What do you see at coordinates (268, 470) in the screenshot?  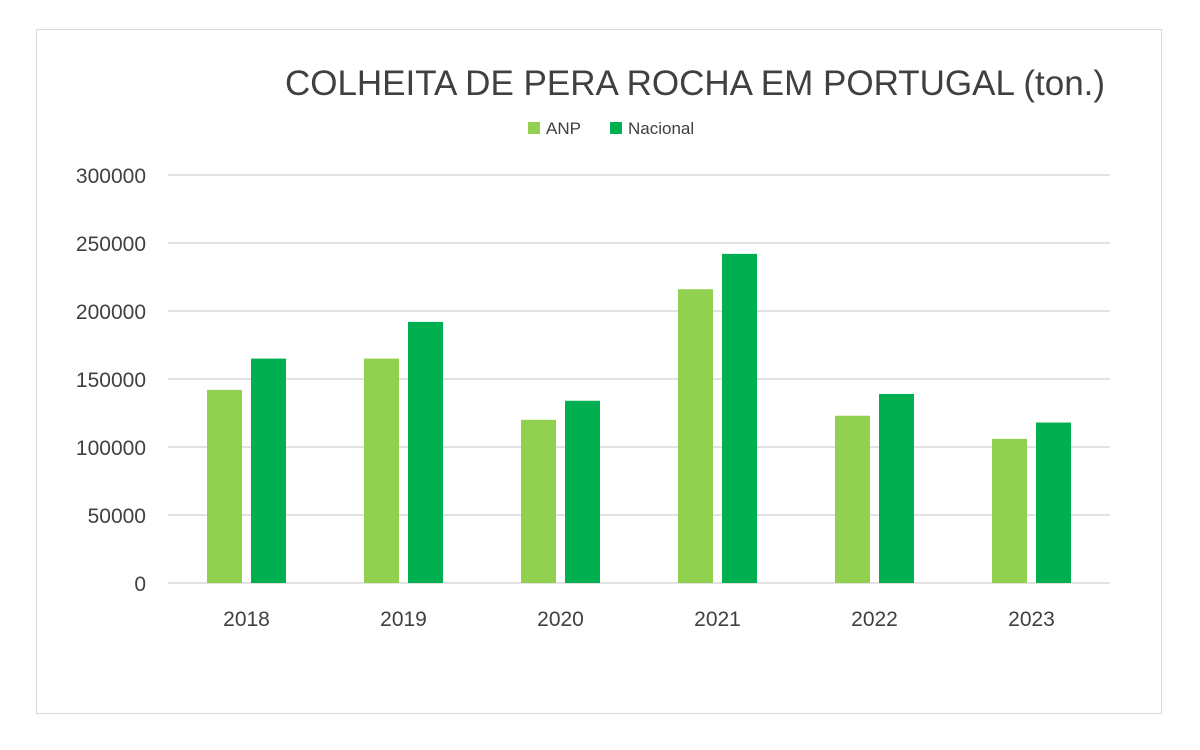 I see `bar-nacional-2018` at bounding box center [268, 470].